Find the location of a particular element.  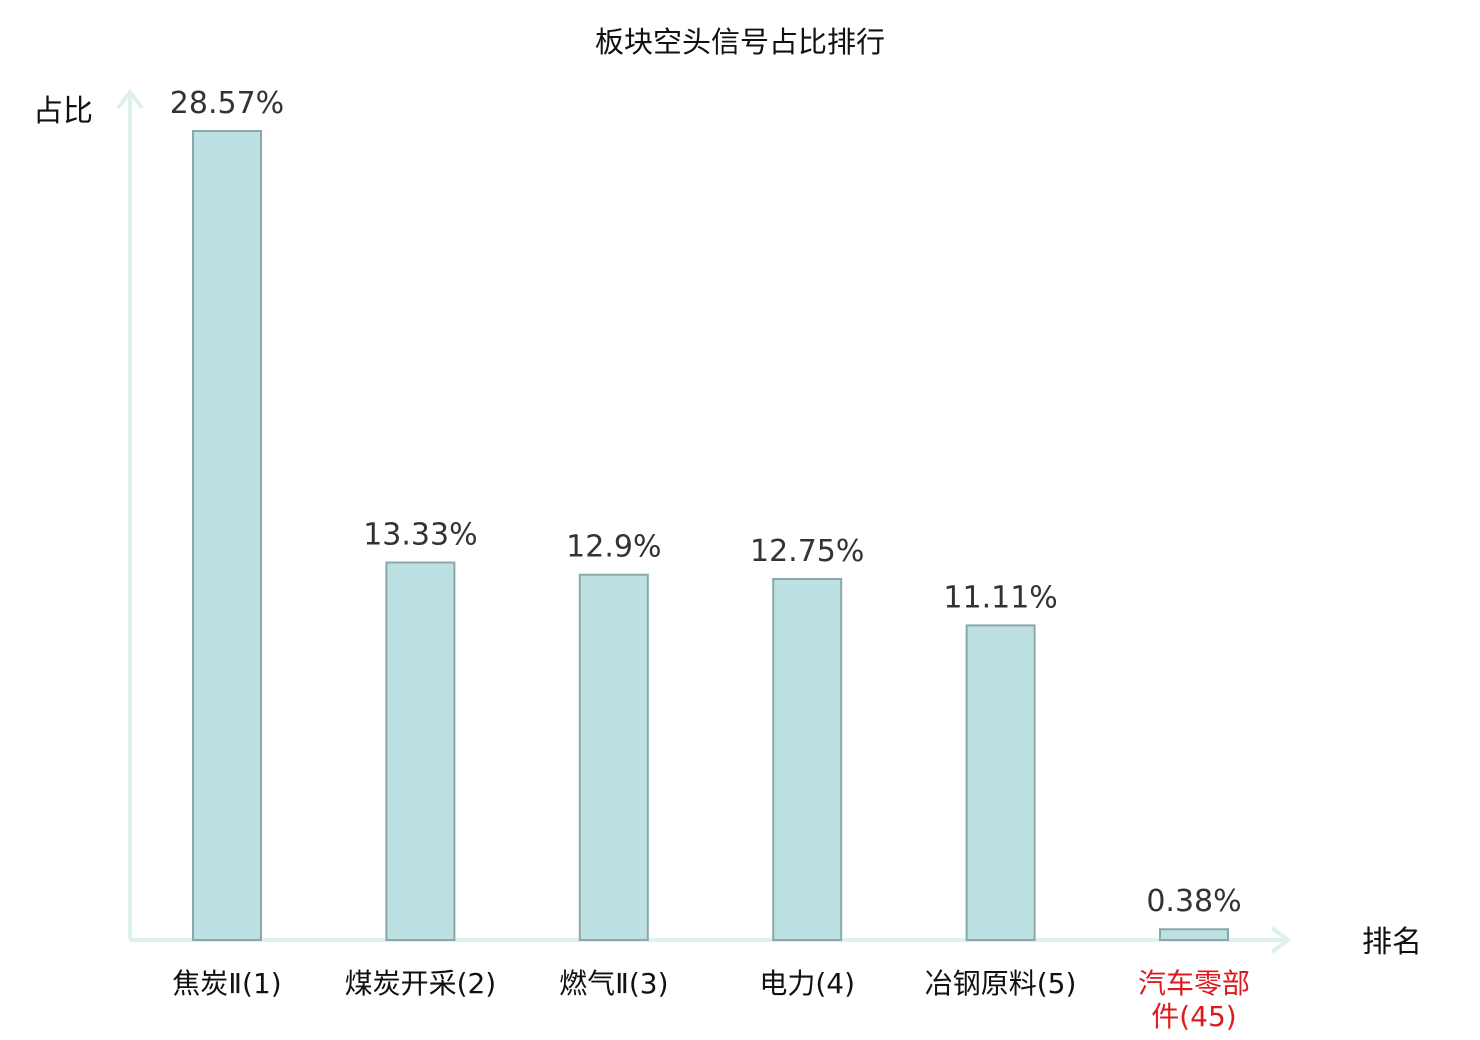

category-labels-group: 焦炭Ⅱ(1) 煤炭开采(2) 燃气Ⅱ(3) 电力(4) 冶钢原料(5) 汽车零部件(45) is located at coordinates (711, 1000).